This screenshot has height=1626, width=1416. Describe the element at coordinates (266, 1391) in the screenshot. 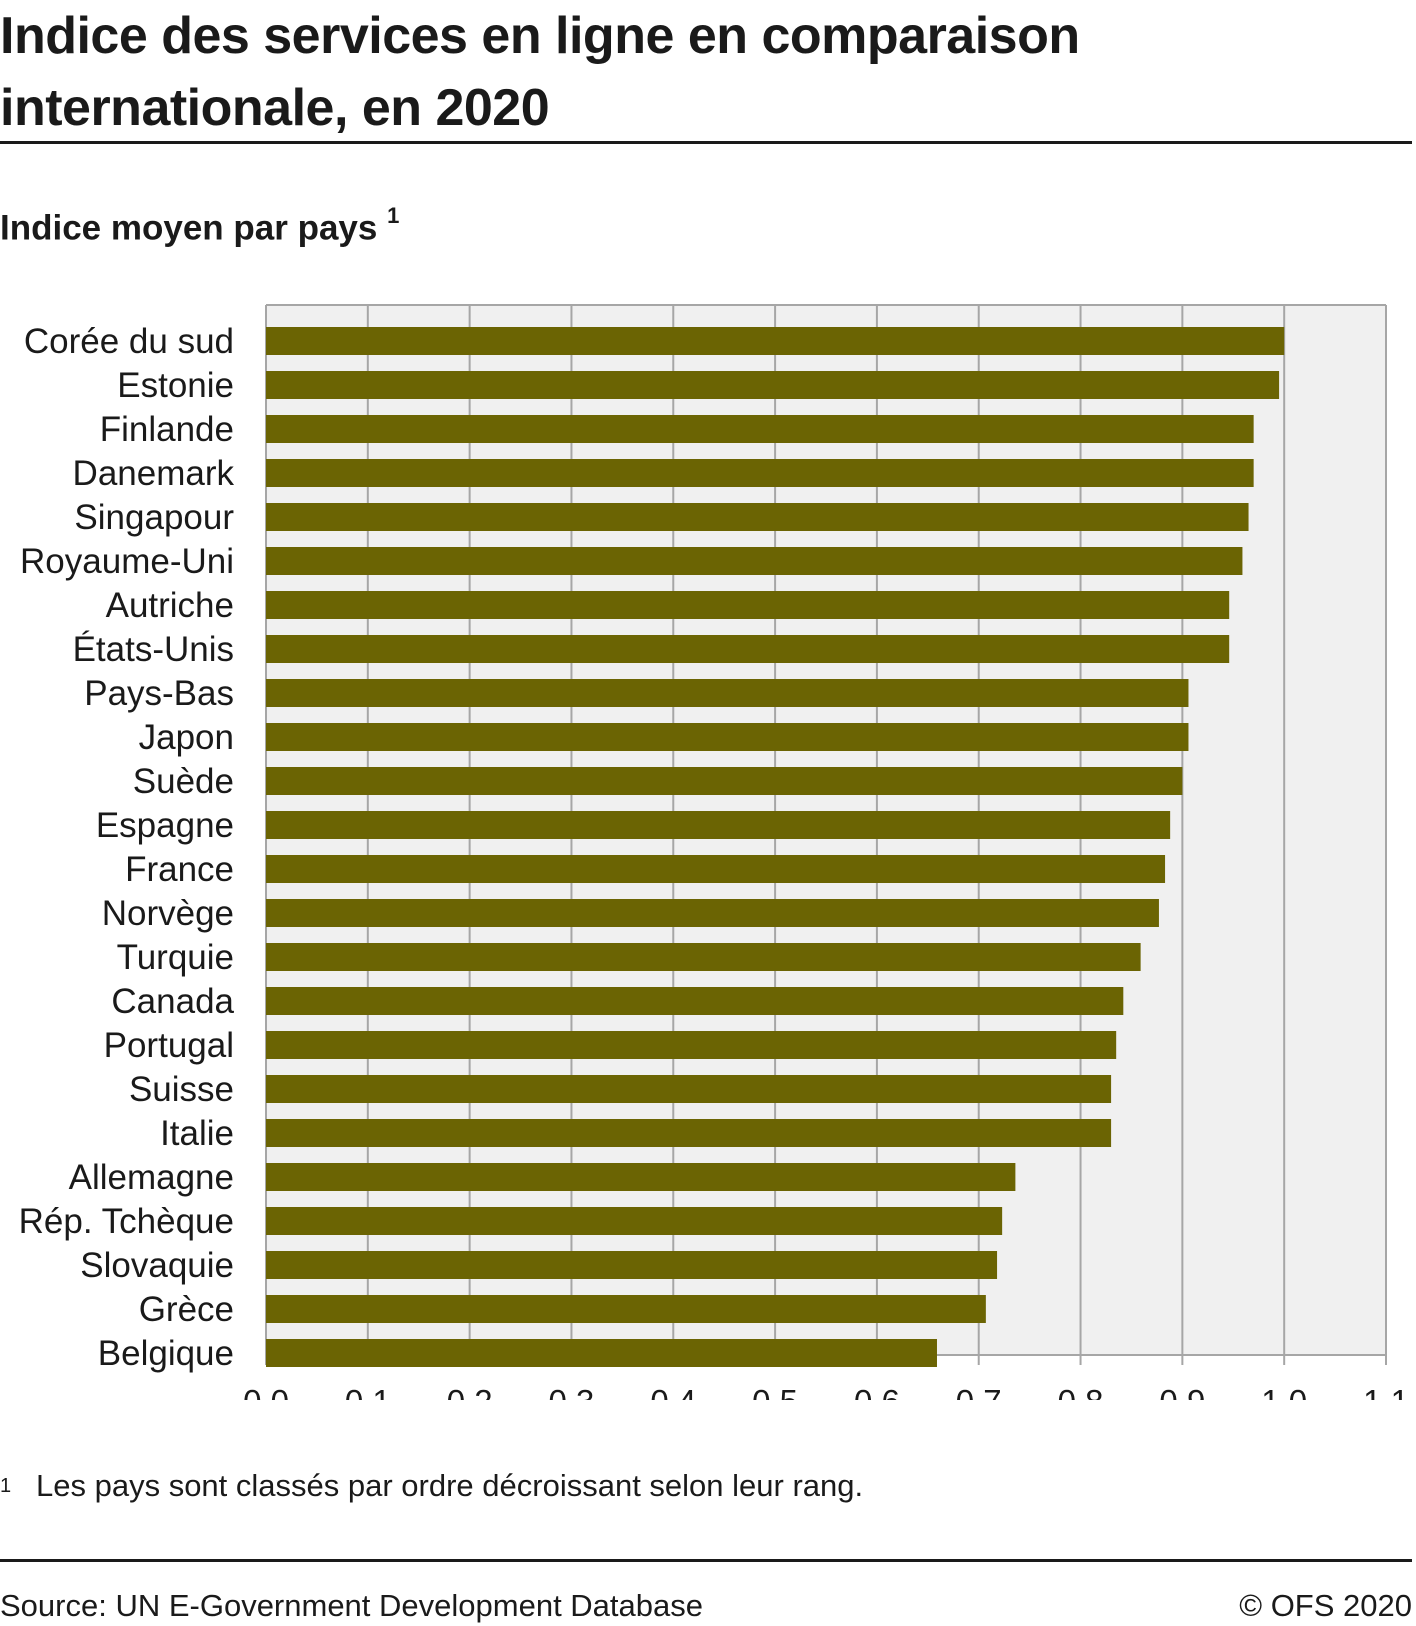

I see `x-tick-label: 0,0` at that location.